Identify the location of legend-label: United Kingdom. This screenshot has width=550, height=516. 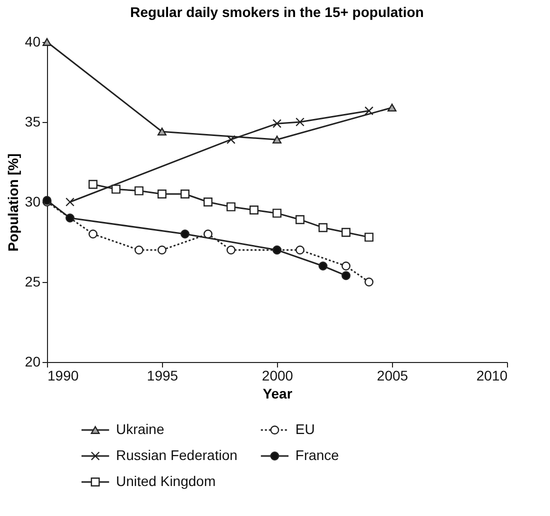
(166, 481).